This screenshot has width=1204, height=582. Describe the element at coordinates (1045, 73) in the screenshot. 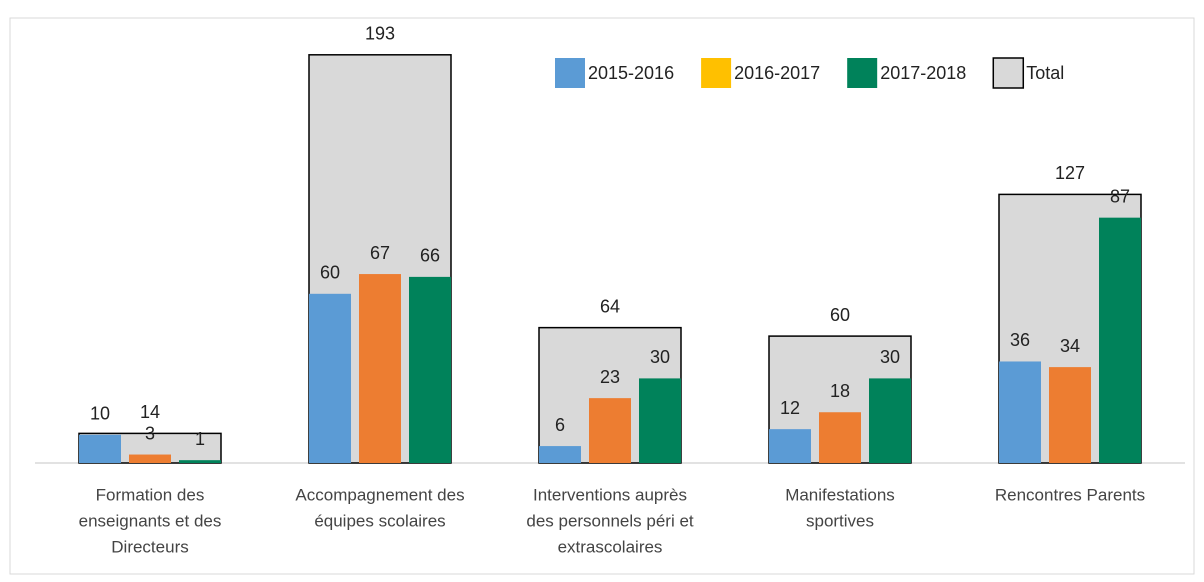

I see `legend-label: Total` at that location.